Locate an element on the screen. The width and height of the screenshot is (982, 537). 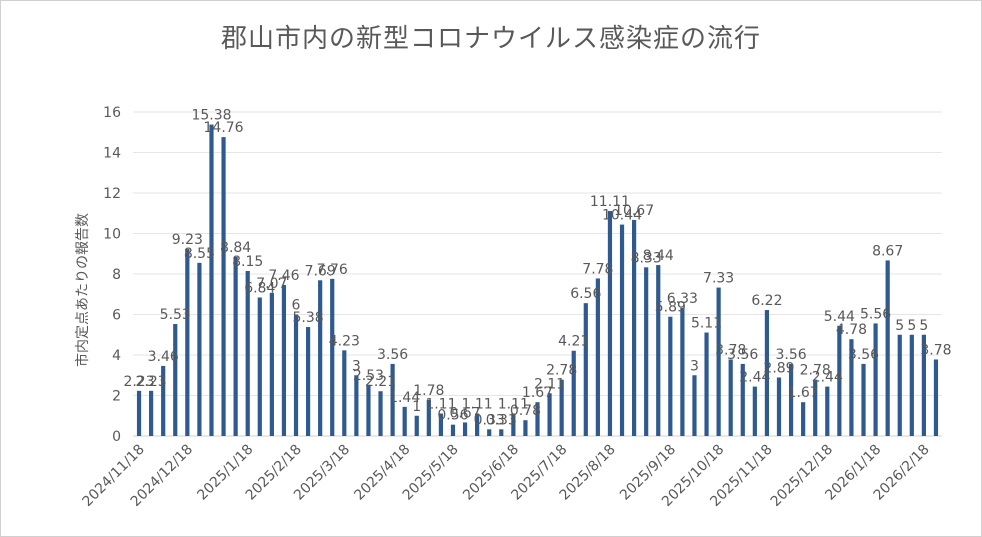
data-label: 7.69 is located at coordinates (320, 271).